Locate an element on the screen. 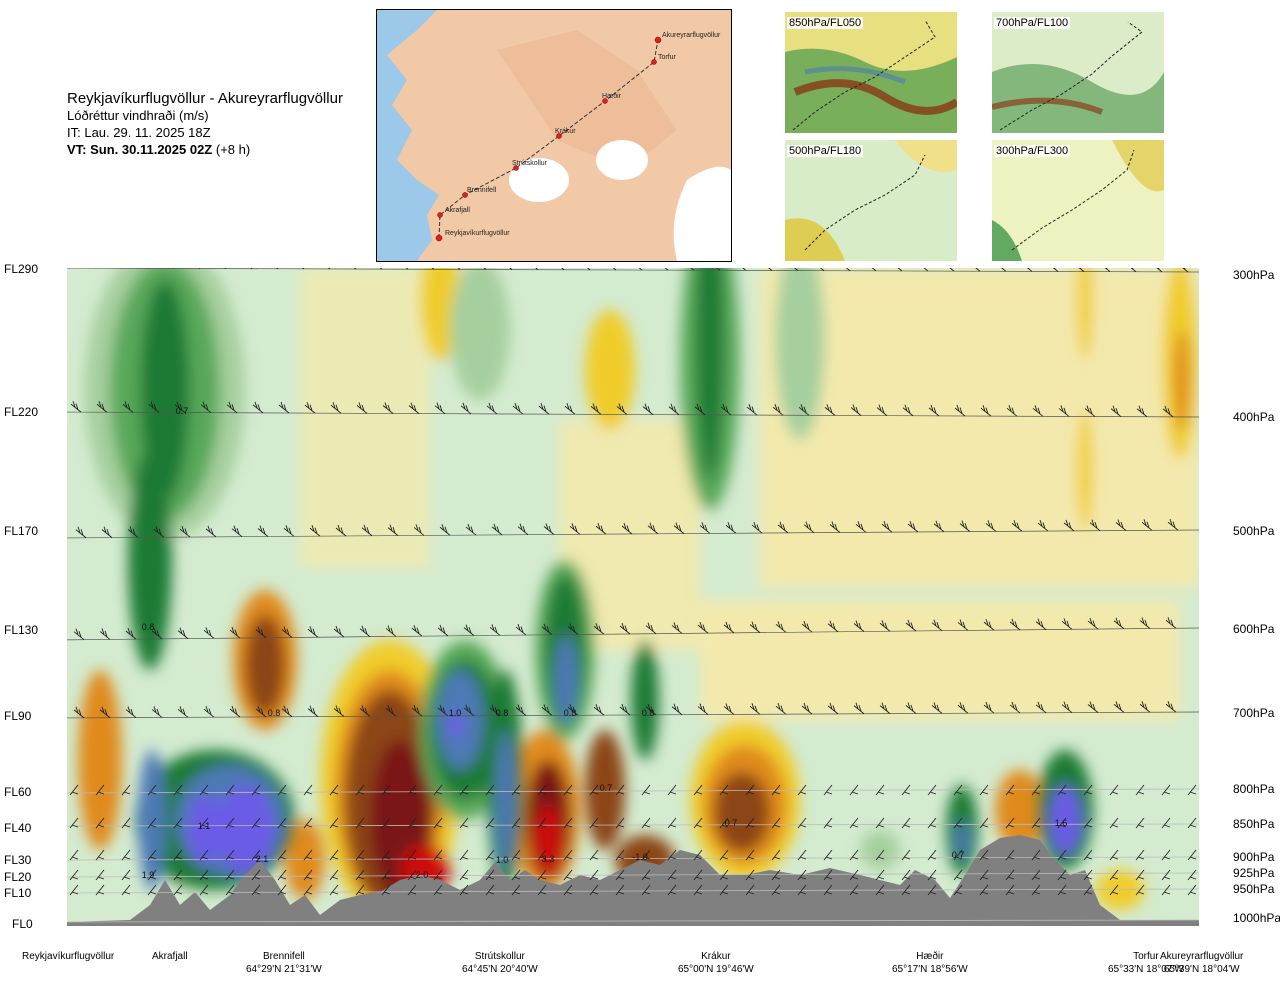  location-2-coord: 64°29'N 21°31'W is located at coordinates (284, 969).